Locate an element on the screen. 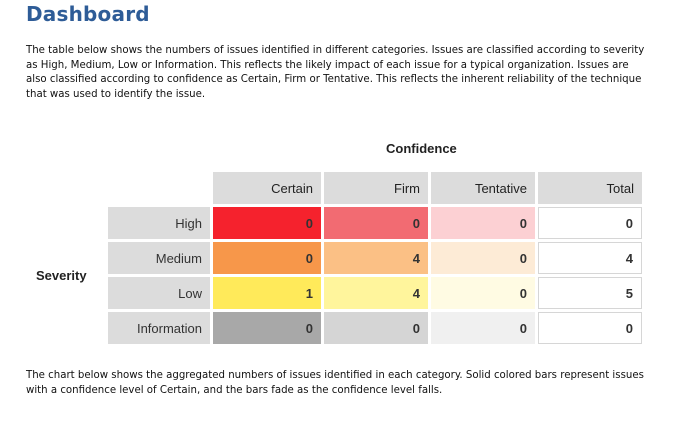 The width and height of the screenshot is (684, 424). cell-high-tentative: 0 is located at coordinates (483, 223).